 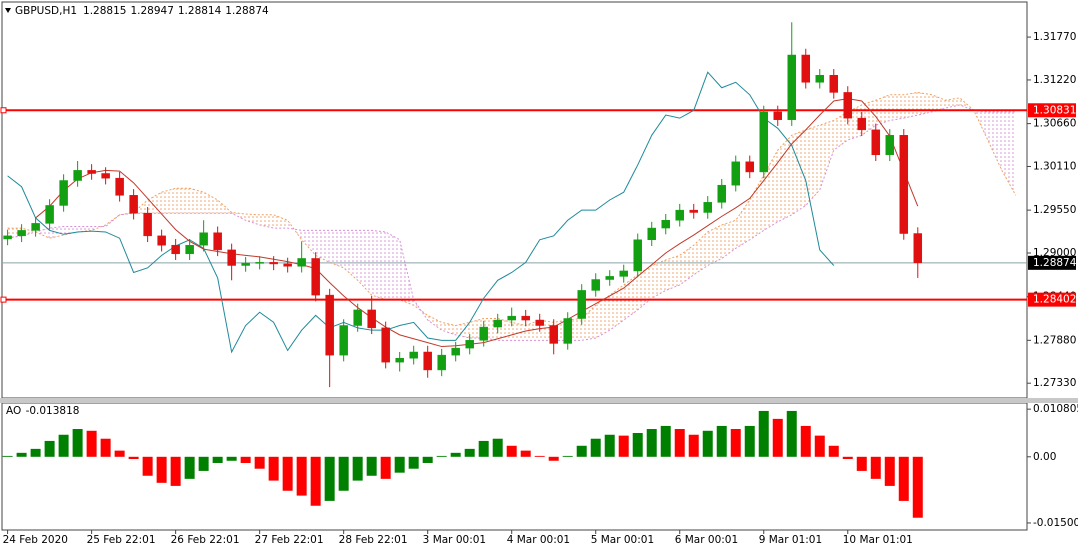 What do you see at coordinates (289, 540) in the screenshot?
I see `x-tick-label: 27 Feb 22:01` at bounding box center [289, 540].